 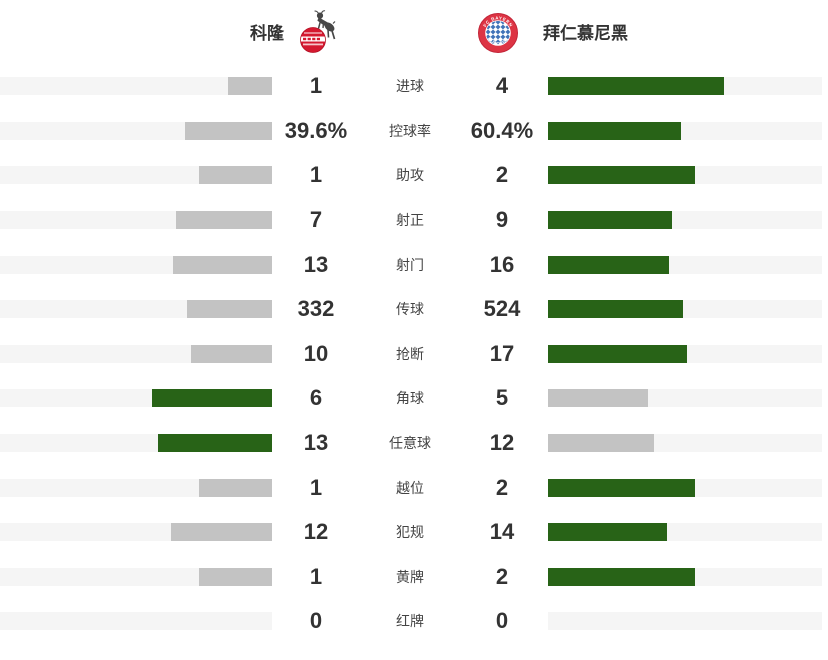 I want to click on home-stat-value: 10, so click(x=316, y=353).